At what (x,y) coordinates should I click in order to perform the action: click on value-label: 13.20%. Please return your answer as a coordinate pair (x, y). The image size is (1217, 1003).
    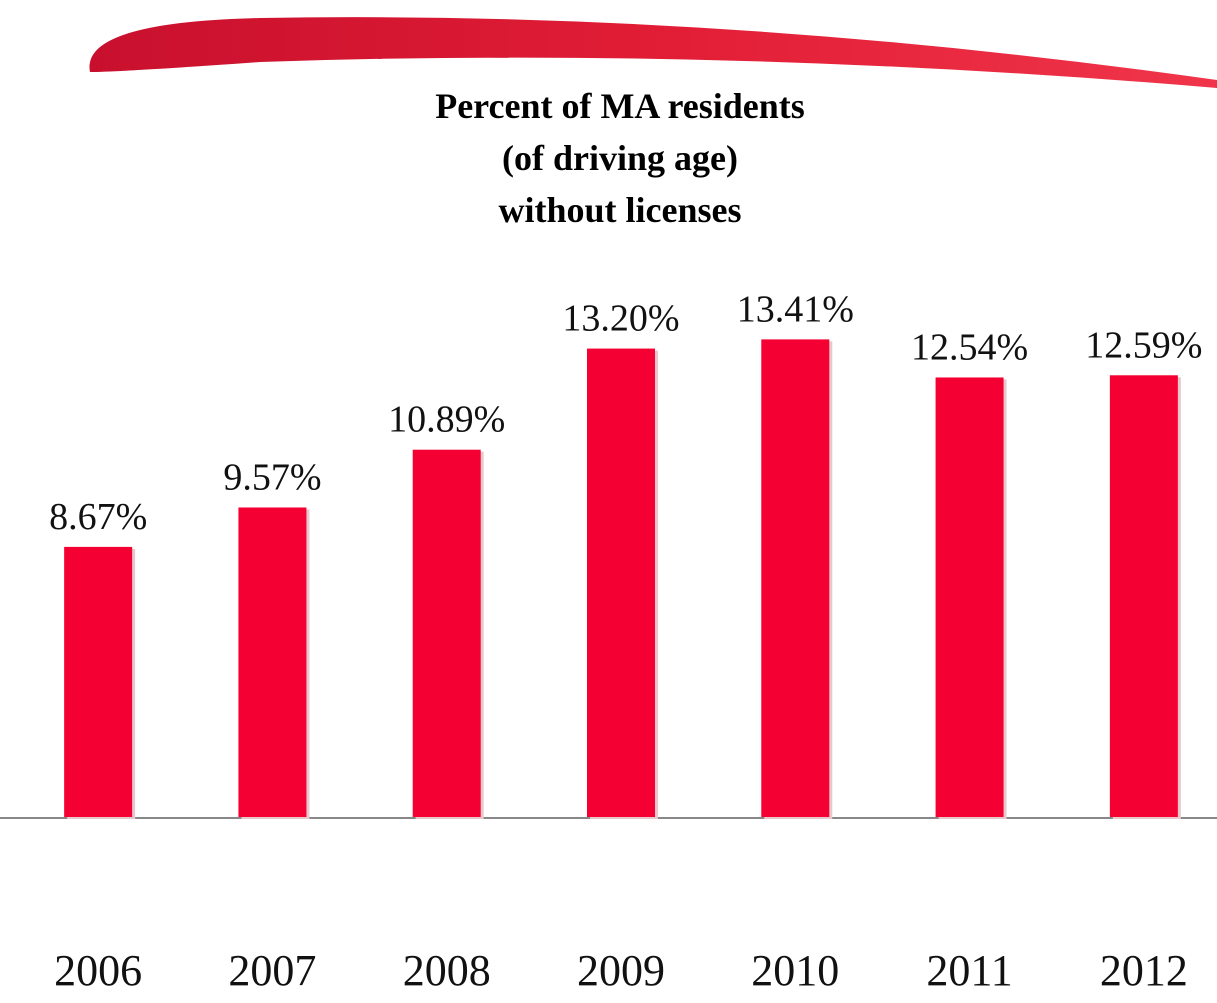
    Looking at the image, I should click on (620, 319).